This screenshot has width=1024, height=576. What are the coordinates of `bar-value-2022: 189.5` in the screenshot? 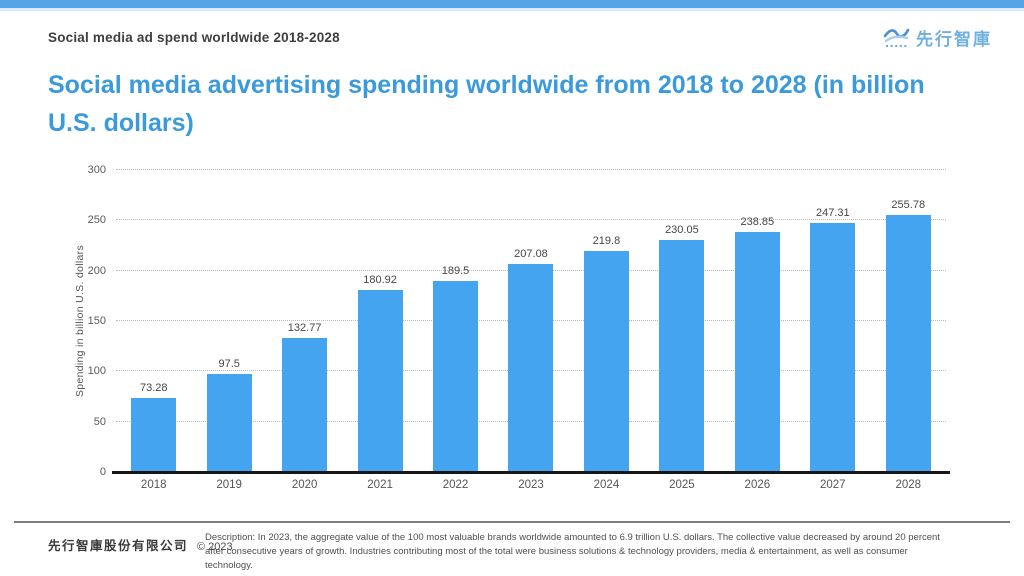 It's located at (455, 271).